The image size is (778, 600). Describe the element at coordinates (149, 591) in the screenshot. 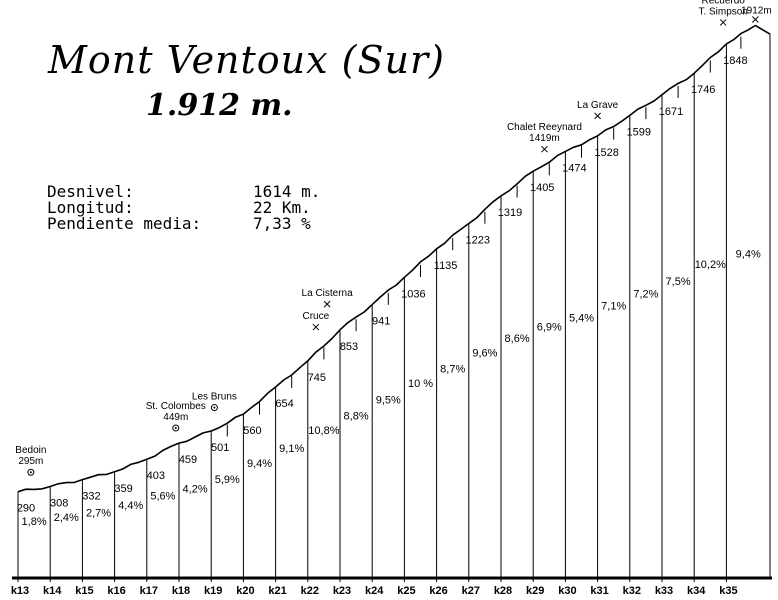

I see `x-tick-label: k17` at that location.